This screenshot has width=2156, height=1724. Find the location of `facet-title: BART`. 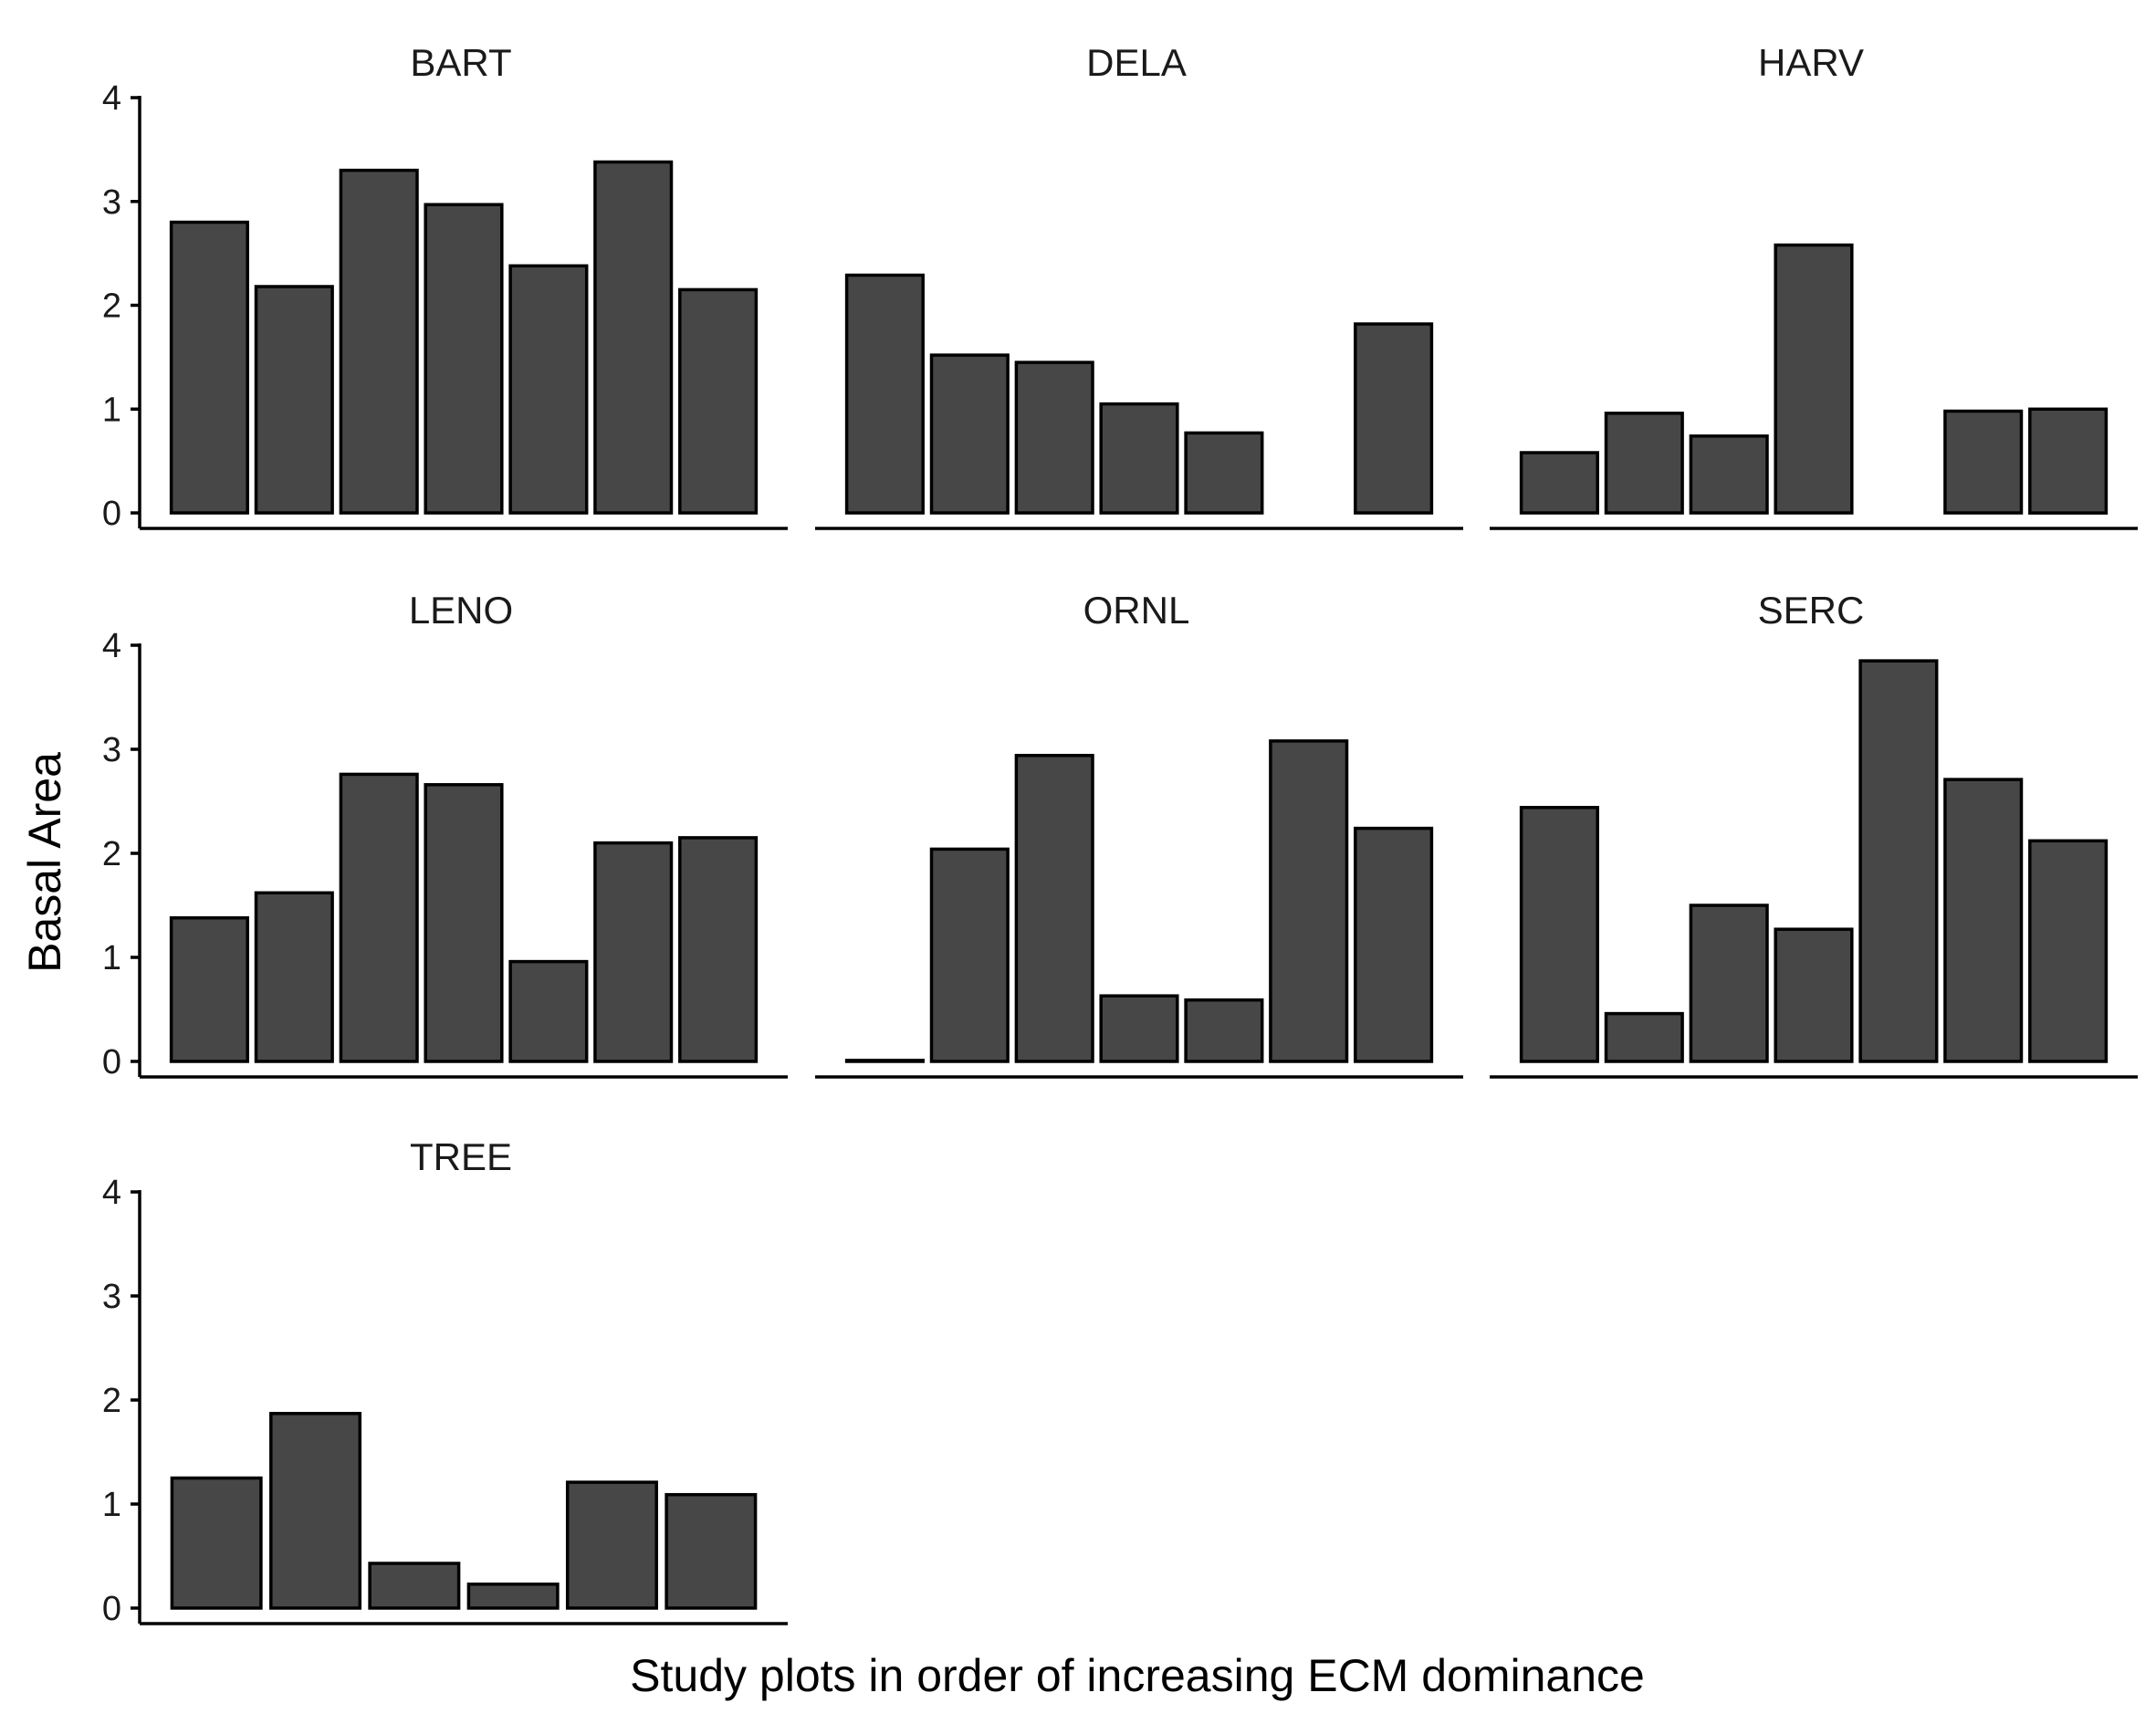

facet-title: BART is located at coordinates (461, 63).